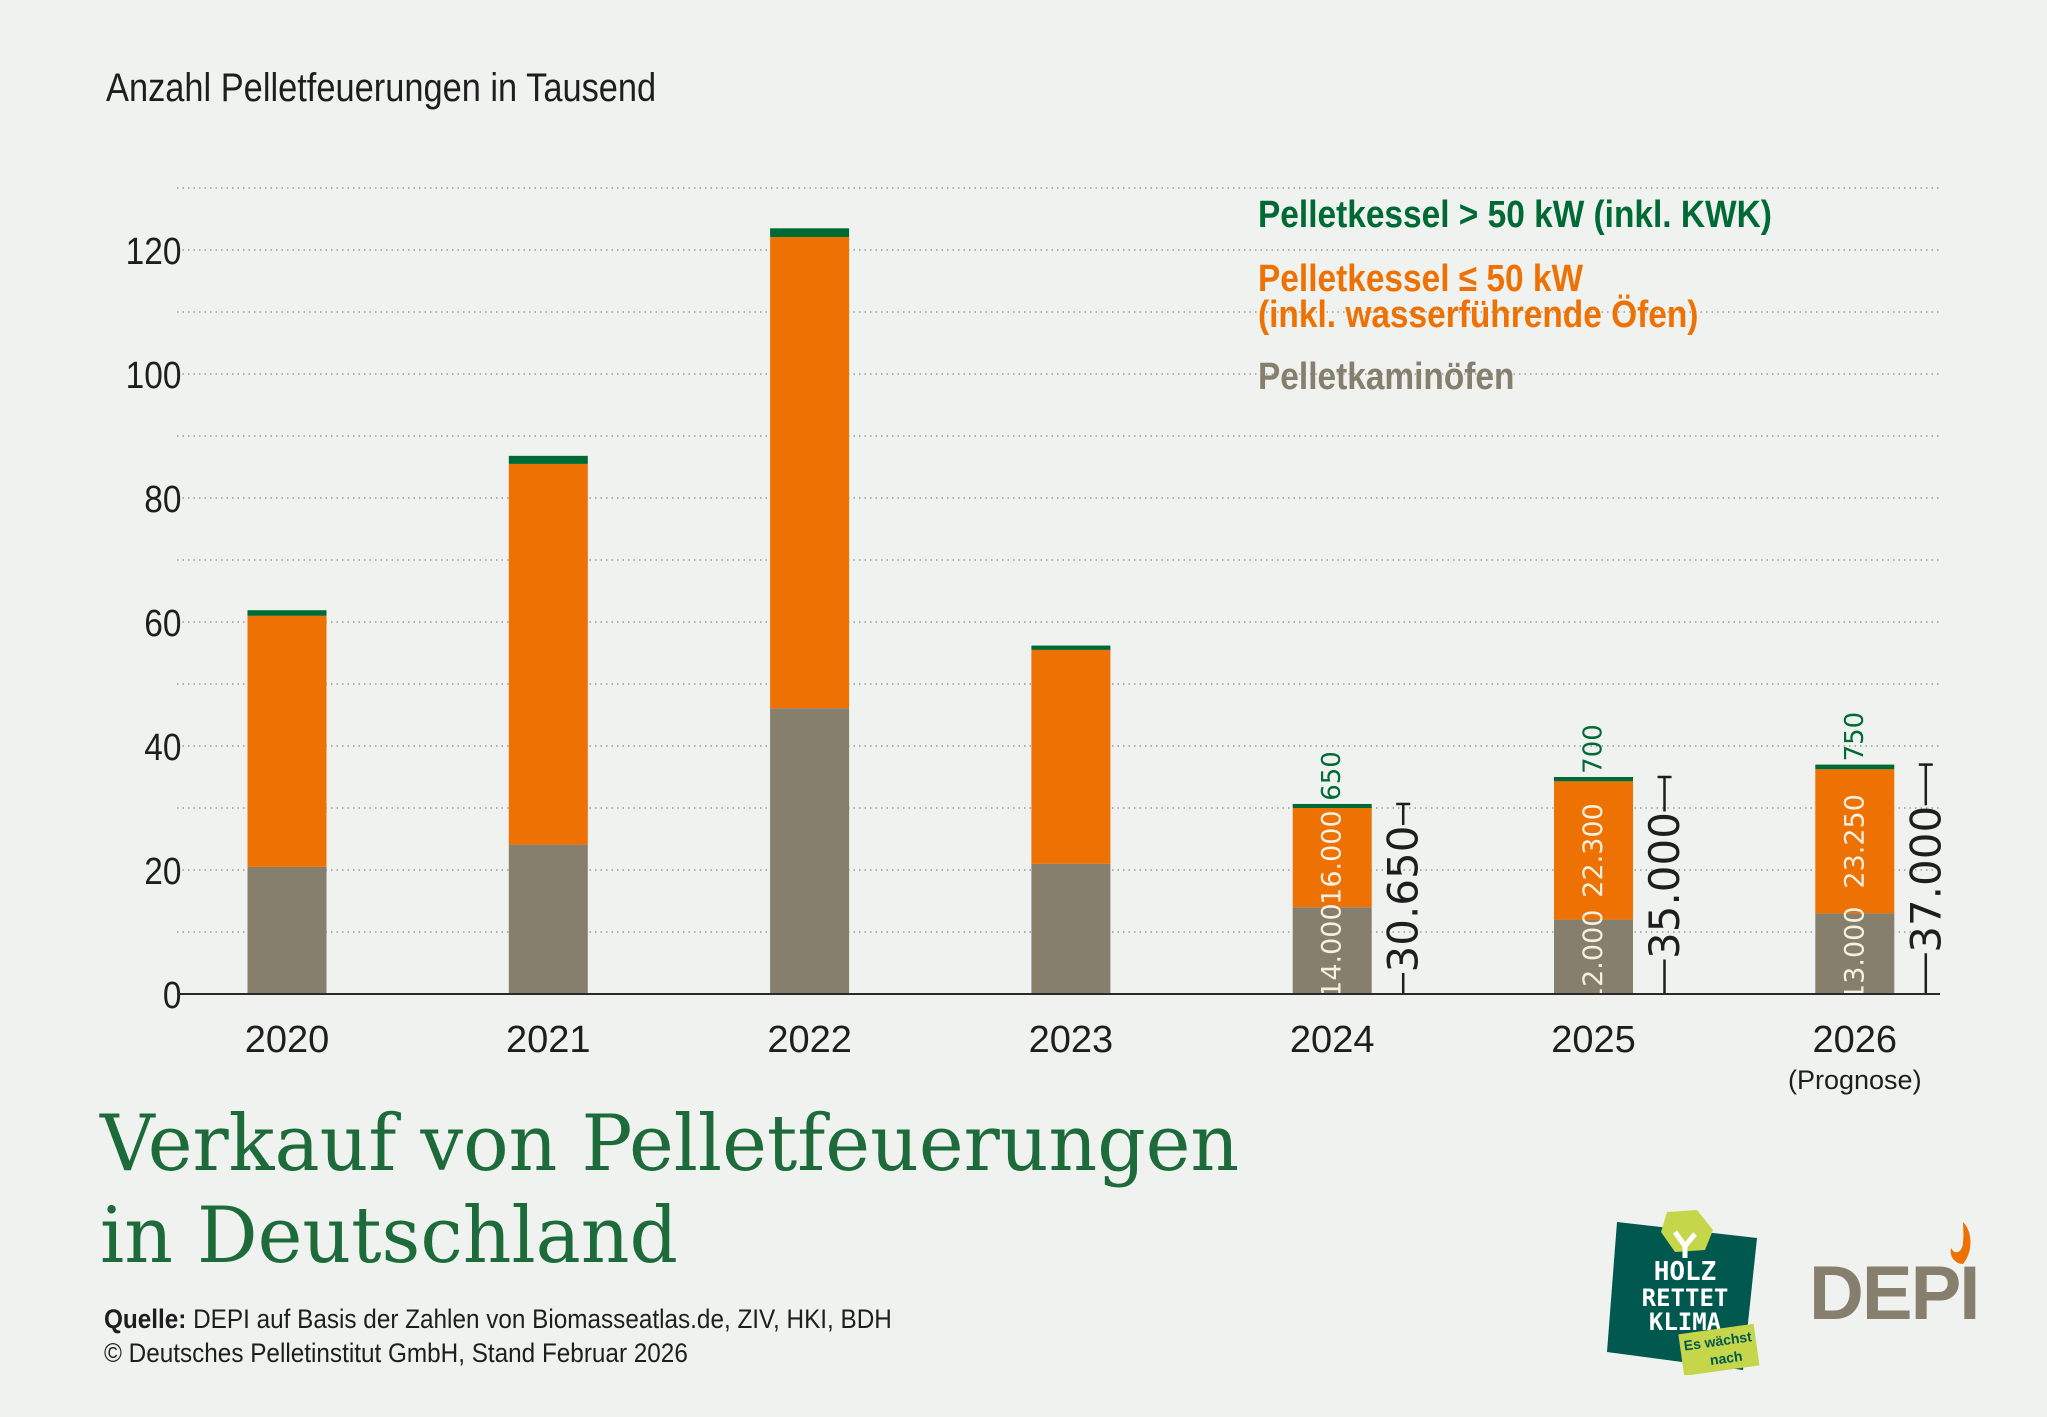 This screenshot has height=1417, width=2047. Describe the element at coordinates (1925, 879) in the screenshot. I see `data-label-total: 37.000` at that location.